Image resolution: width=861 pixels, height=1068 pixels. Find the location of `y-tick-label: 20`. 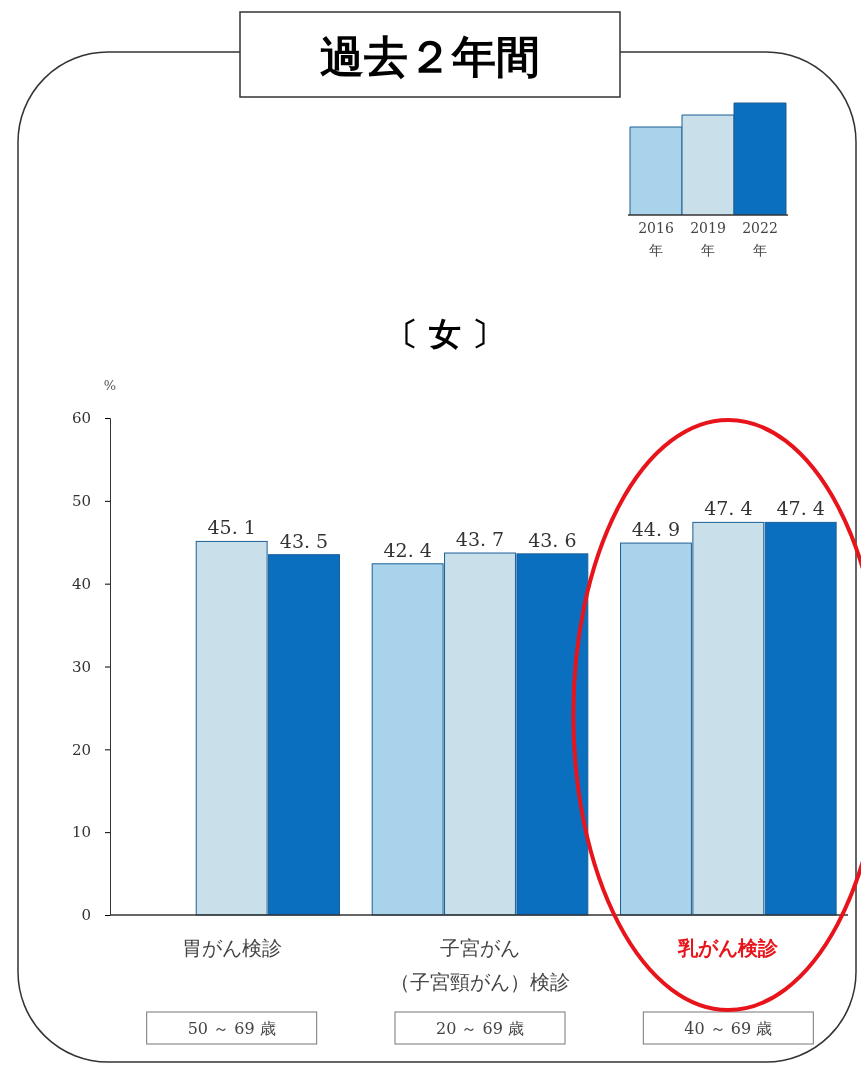

y-tick-label: 20 is located at coordinates (81, 749).